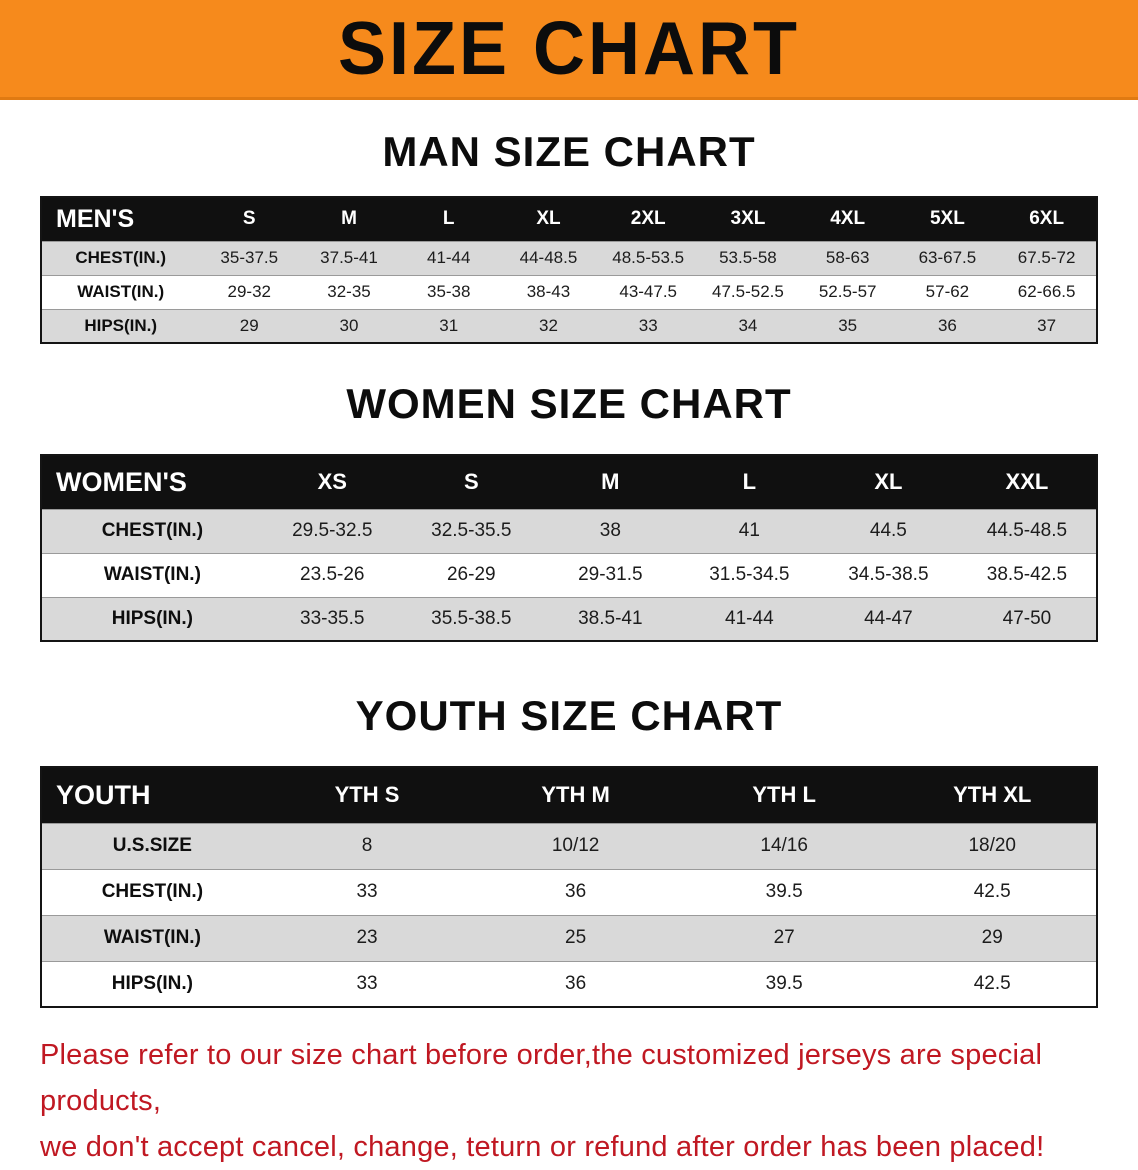 This screenshot has width=1138, height=1170. Describe the element at coordinates (992, 845) in the screenshot. I see `size-value-cell: 18/20` at that location.